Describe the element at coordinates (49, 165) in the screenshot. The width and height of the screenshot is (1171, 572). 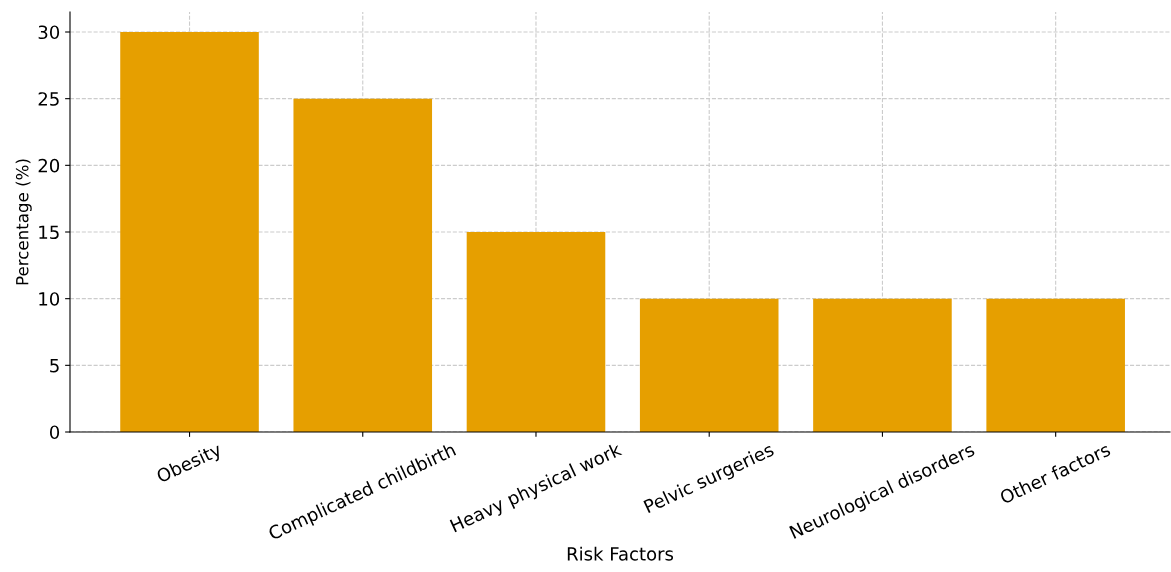
I see `y-tick-label: 20` at that location.